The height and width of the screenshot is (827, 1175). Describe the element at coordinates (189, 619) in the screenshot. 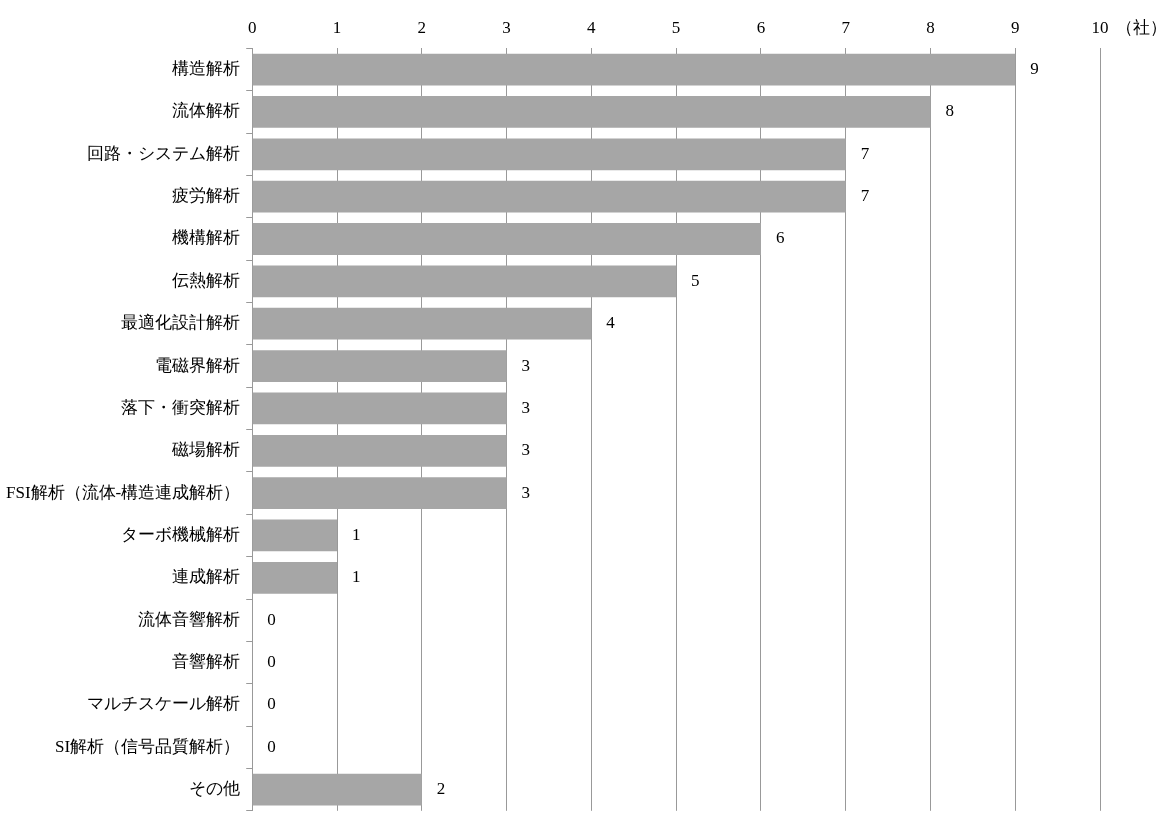

I see `y-tick-label: 流体音響解析` at that location.